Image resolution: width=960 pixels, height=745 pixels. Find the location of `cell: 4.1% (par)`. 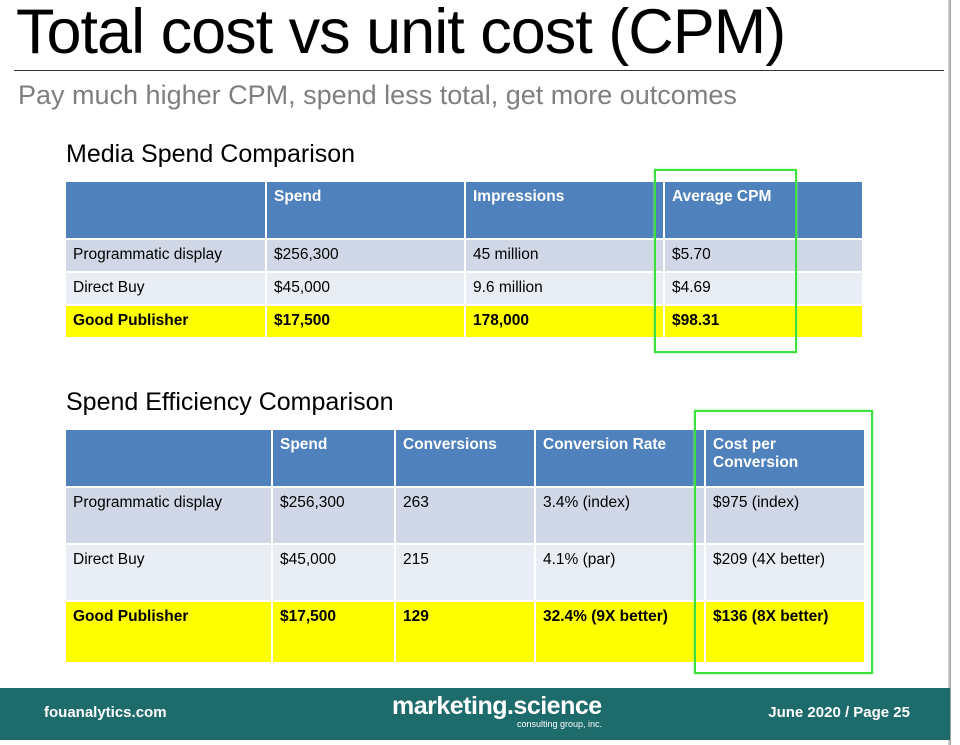

cell: 4.1% (par) is located at coordinates (620, 572).